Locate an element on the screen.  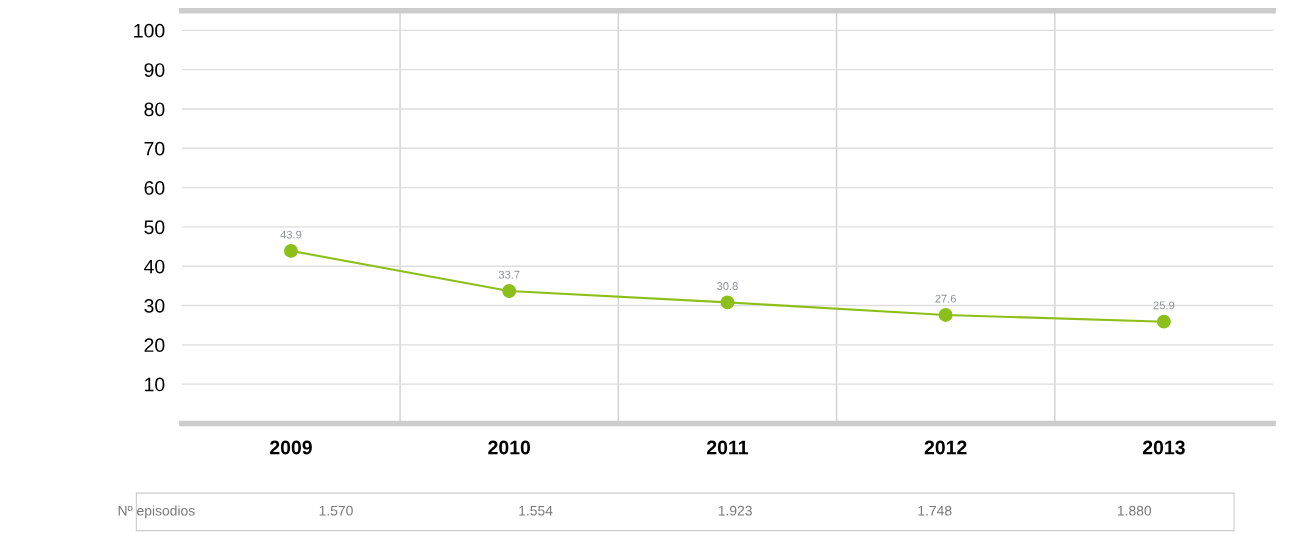
data-label: 30.8 is located at coordinates (727, 286).